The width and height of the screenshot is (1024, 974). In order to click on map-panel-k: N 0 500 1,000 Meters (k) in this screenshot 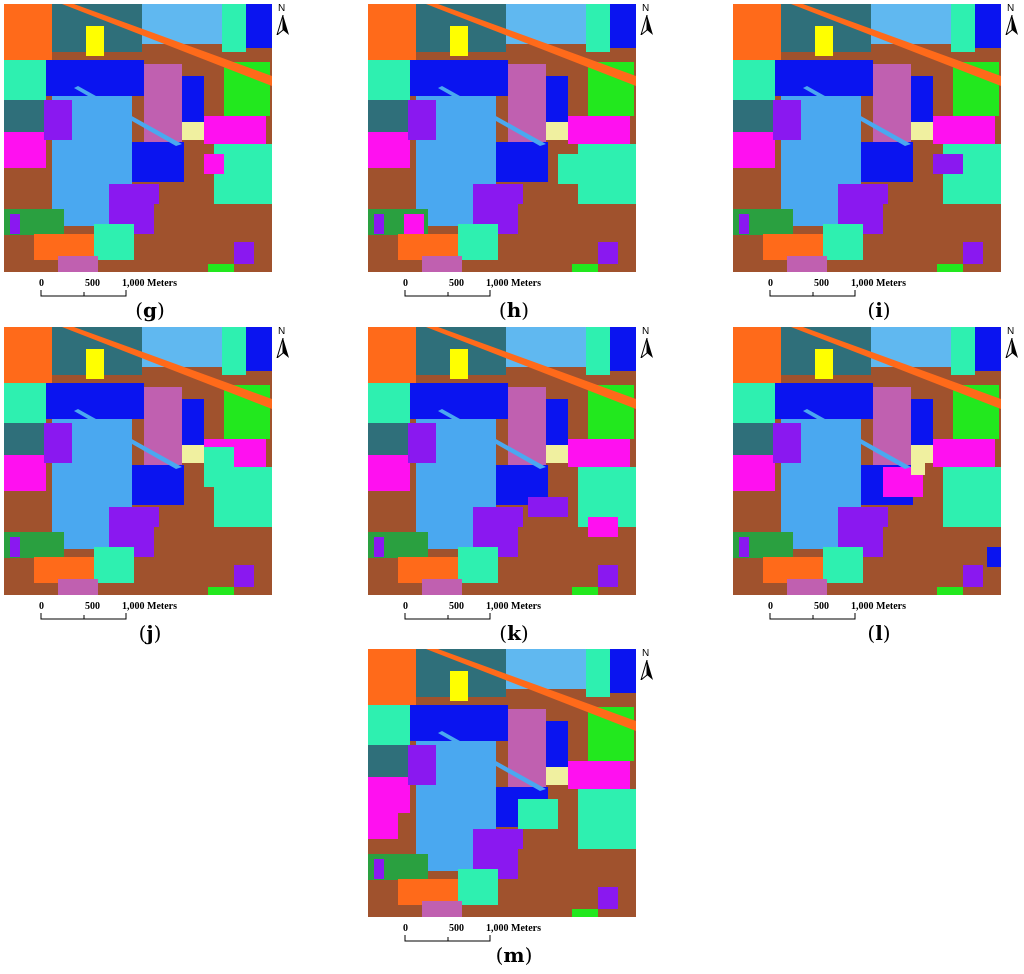, I will do `click(514, 485)`.